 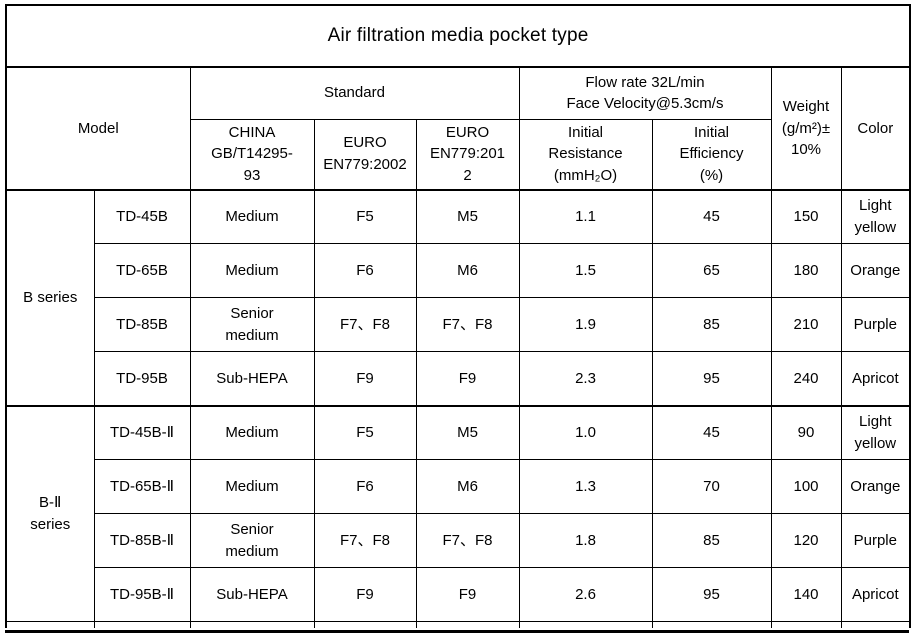 What do you see at coordinates (806, 128) in the screenshot?
I see `weight-header: Weight (g/m²)± 10%` at bounding box center [806, 128].